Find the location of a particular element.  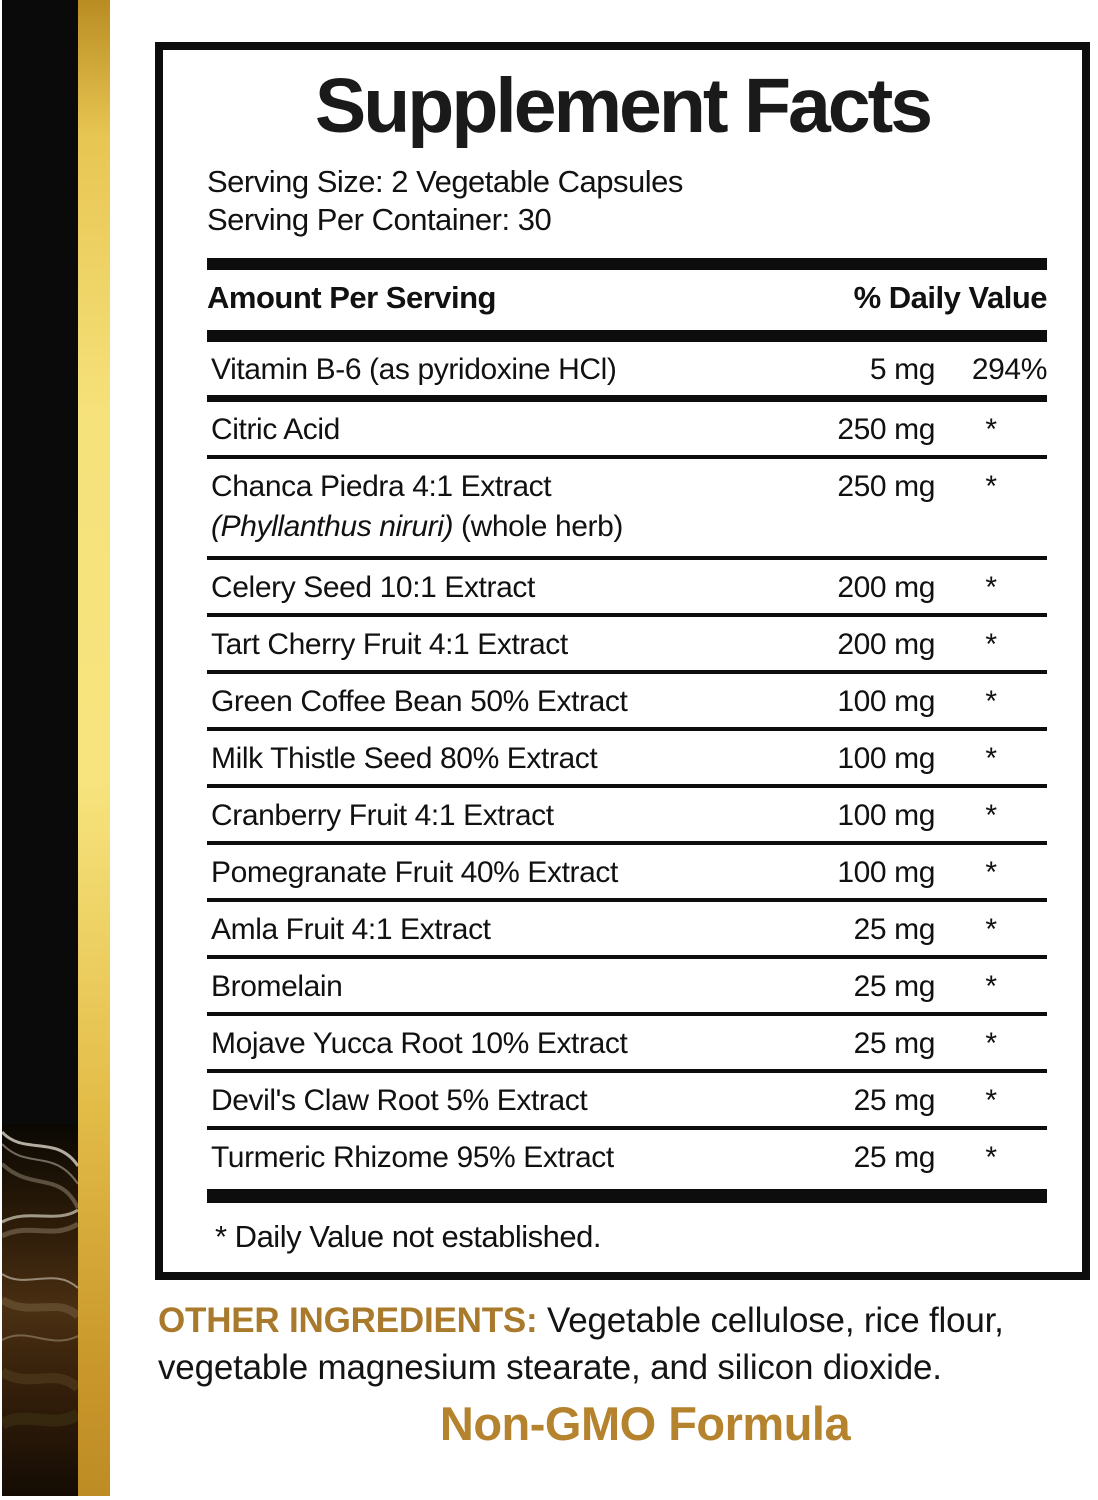

daily-value-footnote: * Daily Value not established. is located at coordinates (408, 1237).